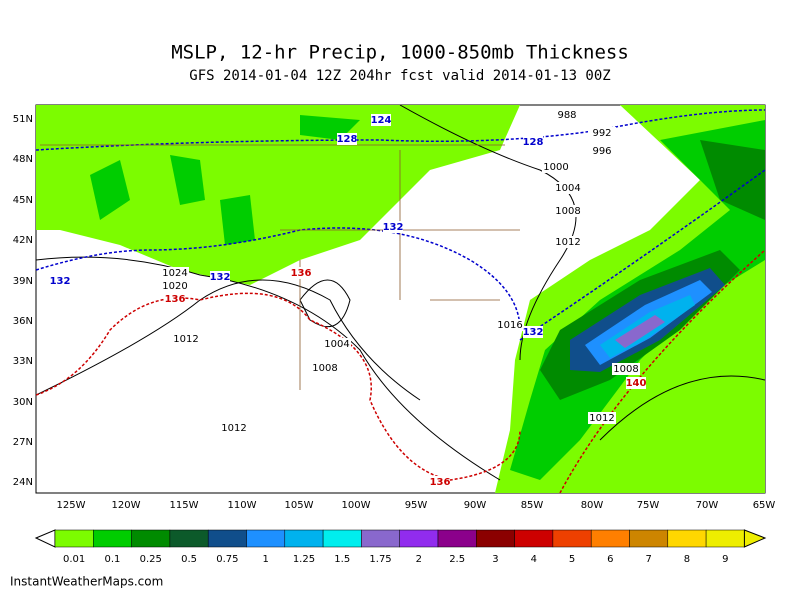 Image resolution: width=800 pixels, height=600 pixels. What do you see at coordinates (400, 53) in the screenshot?
I see `title: MSLP, 12-hr Precip, 1000-850mb Thickness` at bounding box center [400, 53].